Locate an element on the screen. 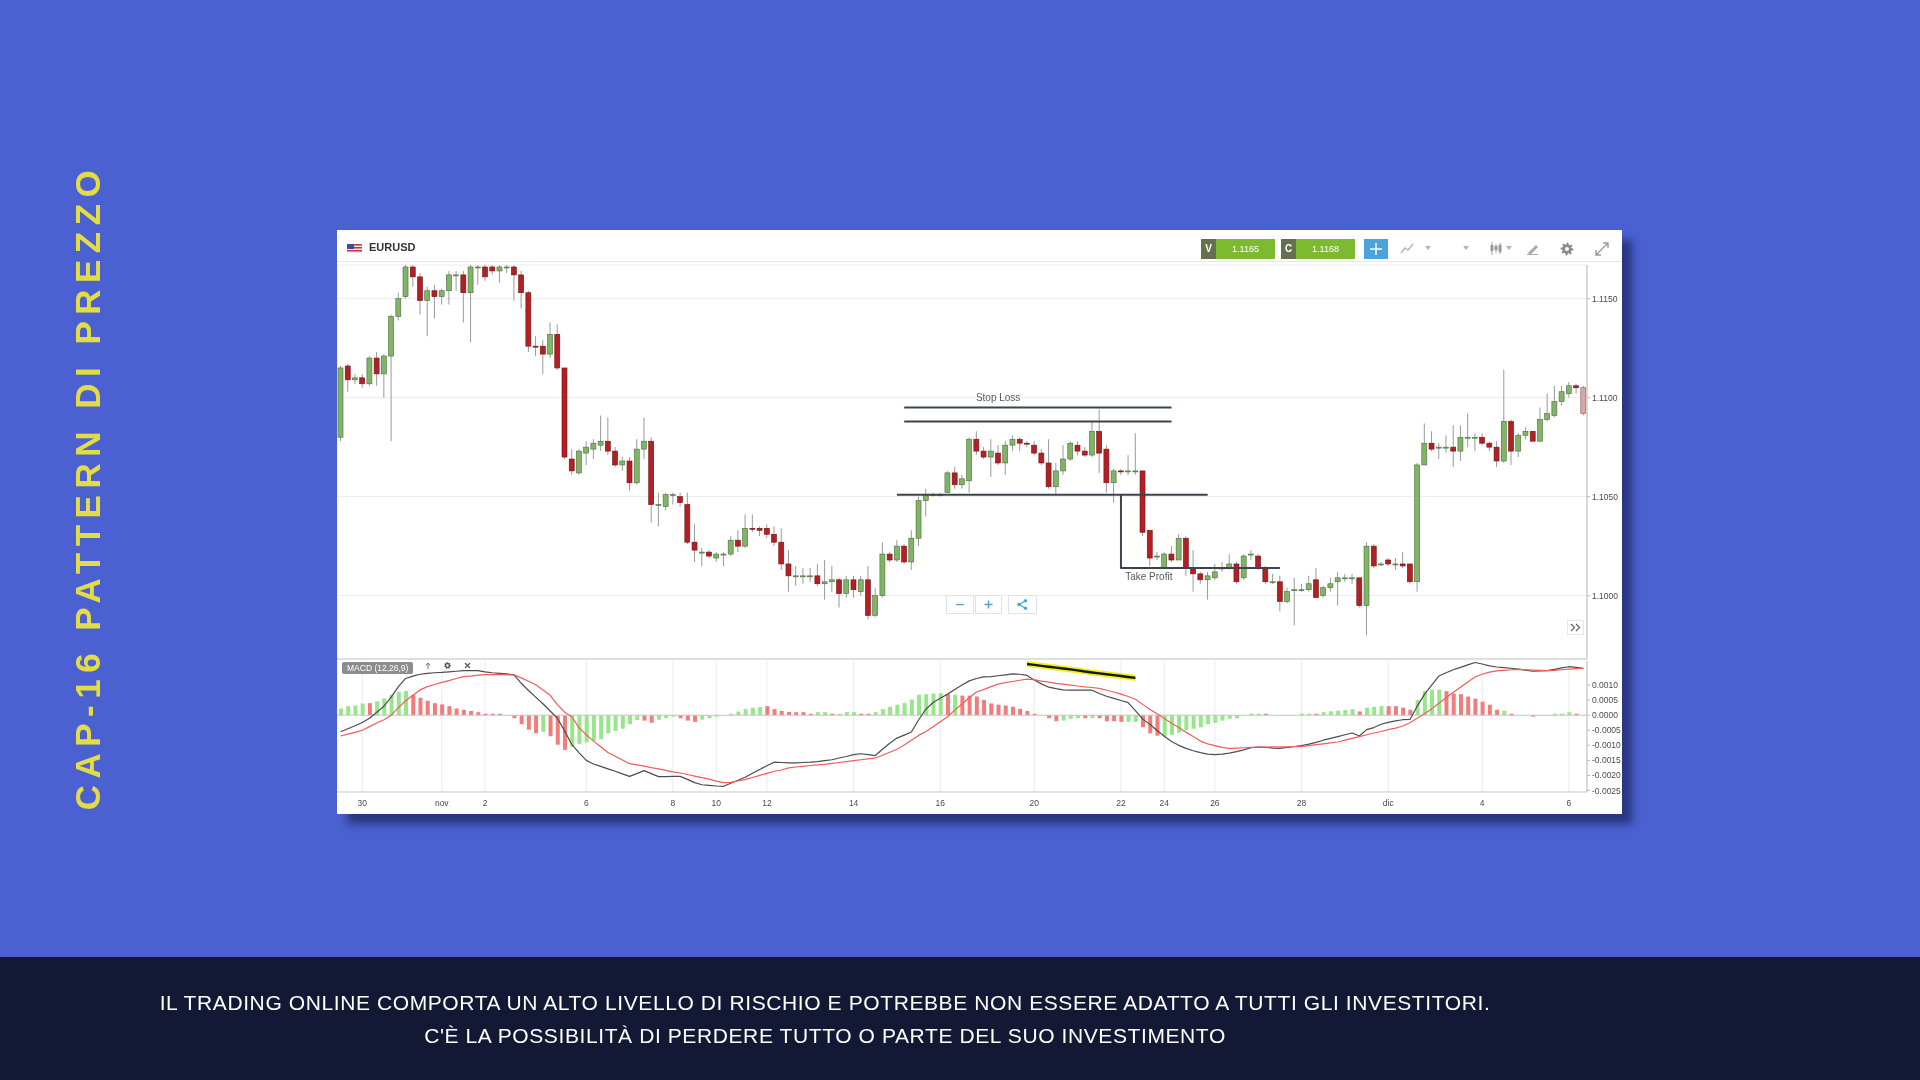  x-tick-label: 20 is located at coordinates (1034, 803).